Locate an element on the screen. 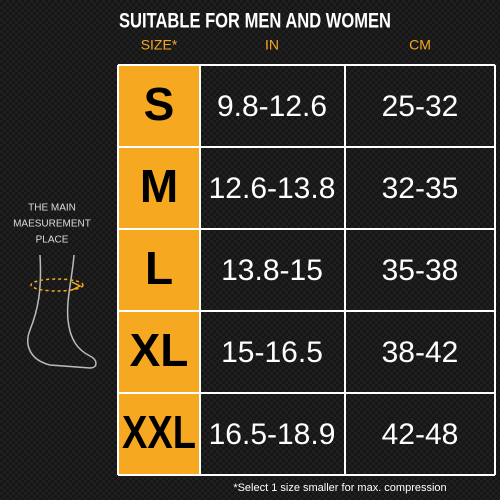 Image resolution: width=500 pixels, height=500 pixels. size-value: 25-32 is located at coordinates (420, 106).